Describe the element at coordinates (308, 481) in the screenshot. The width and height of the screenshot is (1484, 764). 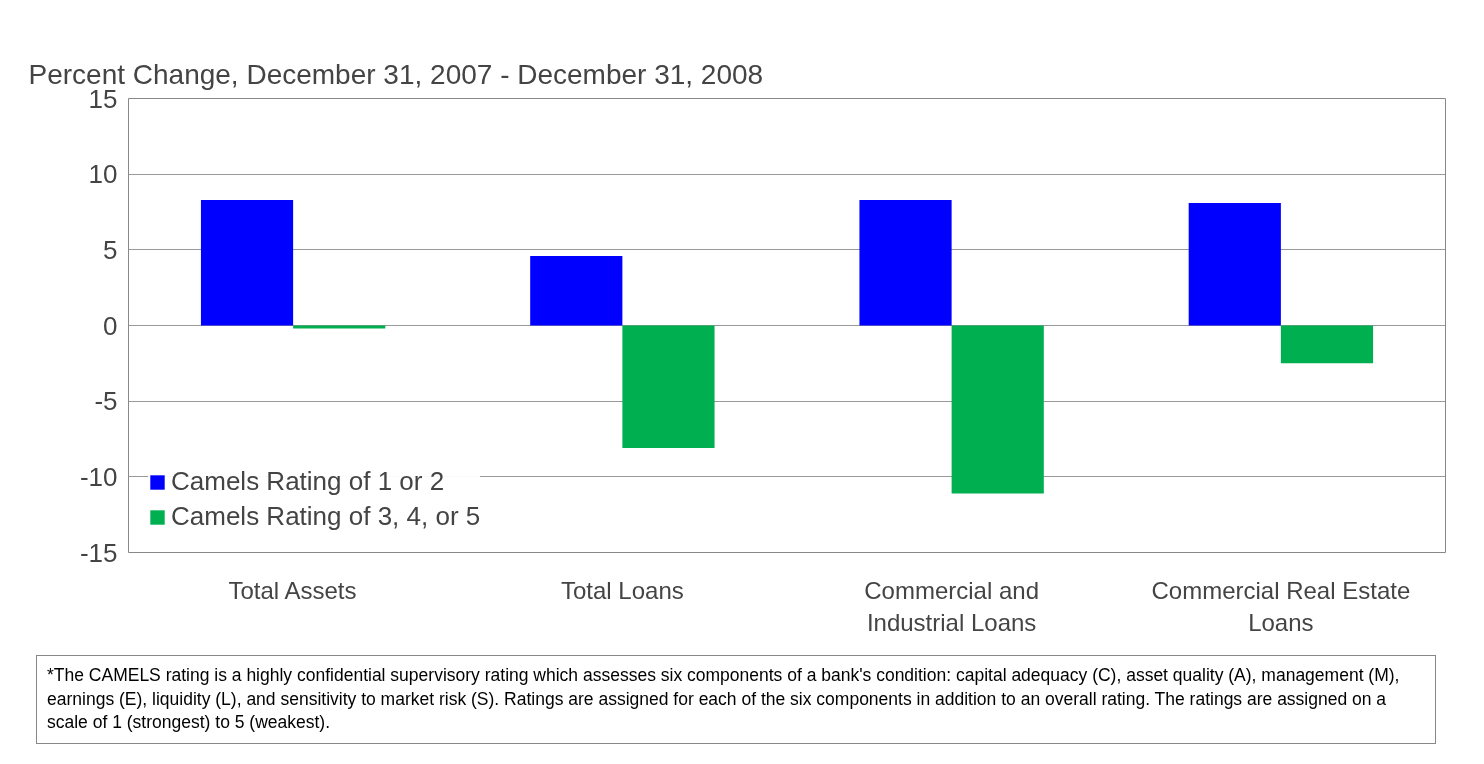
I see `legend-label: Camels Rating of 1 or 2` at that location.